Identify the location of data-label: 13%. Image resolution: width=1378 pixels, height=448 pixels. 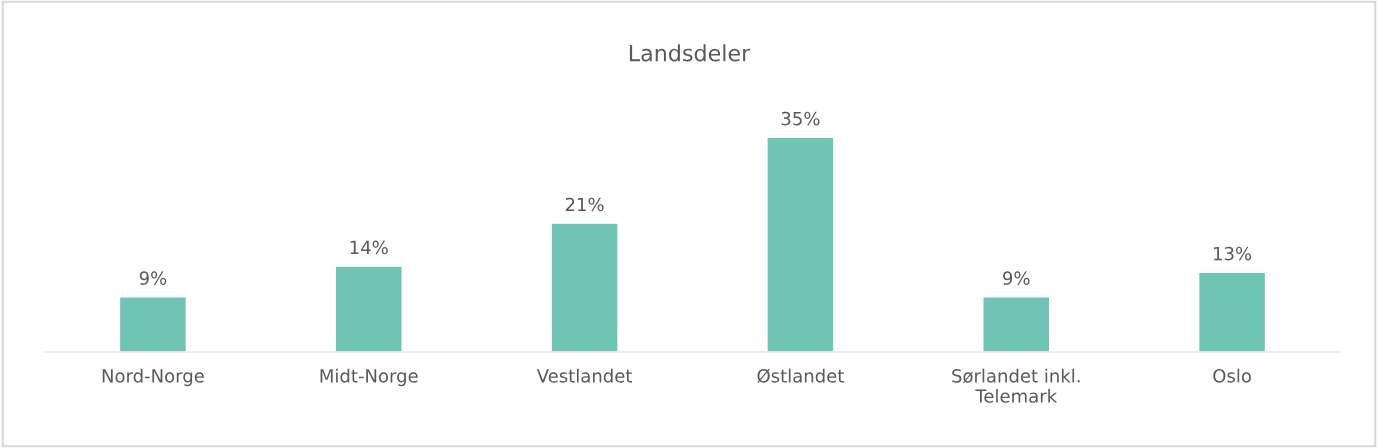
(1233, 253).